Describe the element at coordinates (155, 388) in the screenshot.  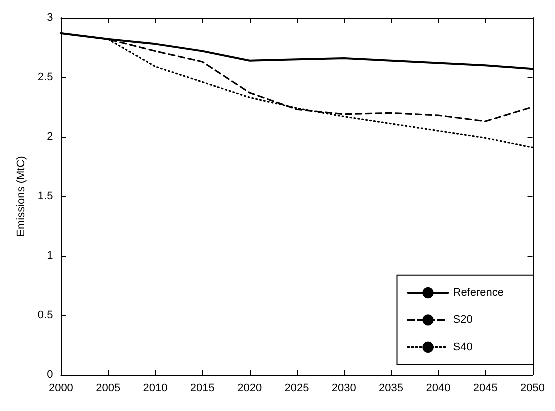
I see `x-tick-label: 2010` at that location.